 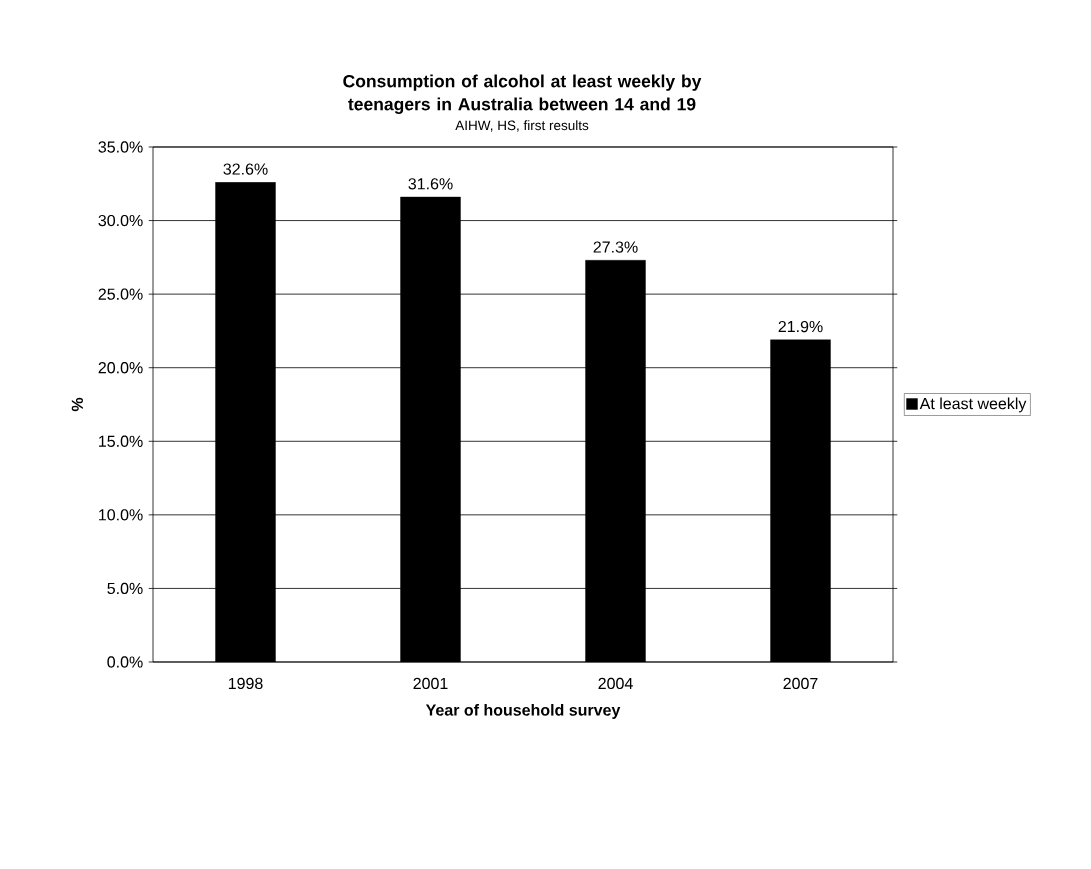 I want to click on x-tick-label: 2007, so click(x=800, y=683).